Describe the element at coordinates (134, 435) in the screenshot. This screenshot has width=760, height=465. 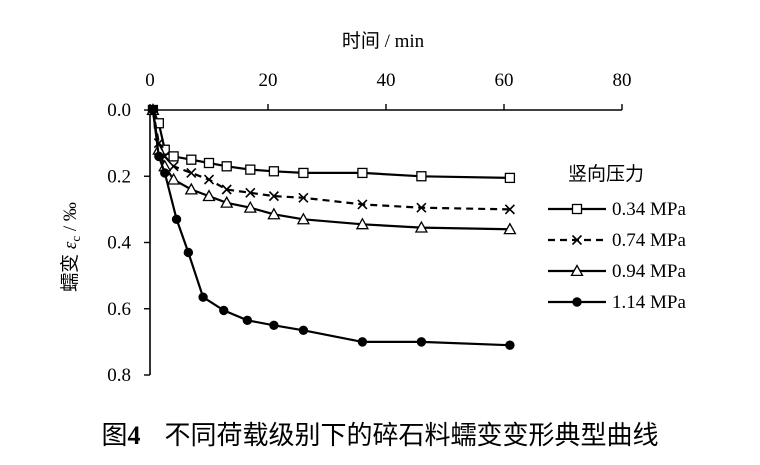
I see `caption-number: 4` at that location.